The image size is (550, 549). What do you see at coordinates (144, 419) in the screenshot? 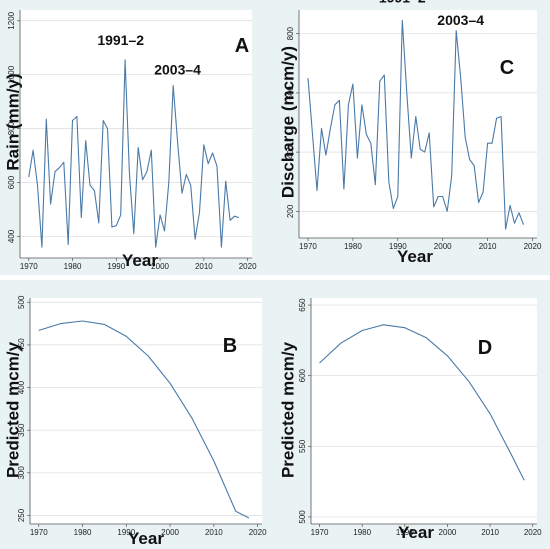
I see `series-line-b` at bounding box center [144, 419].